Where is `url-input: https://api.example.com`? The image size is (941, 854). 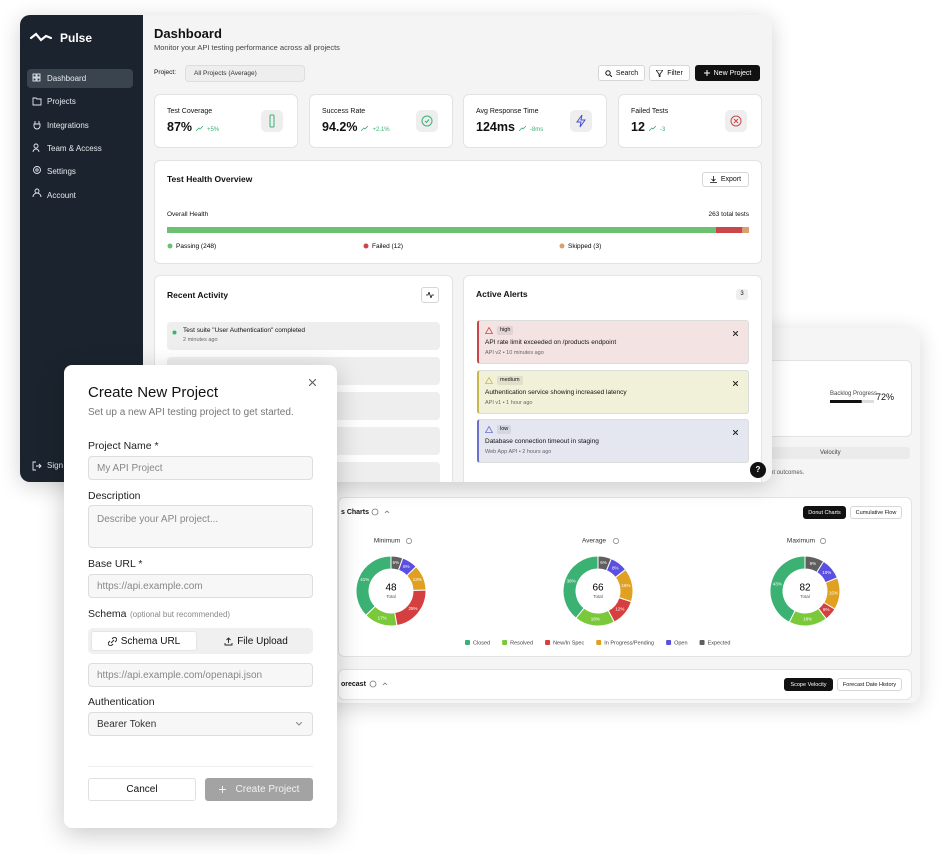
url-input: https://api.example.com is located at coordinates (200, 586).